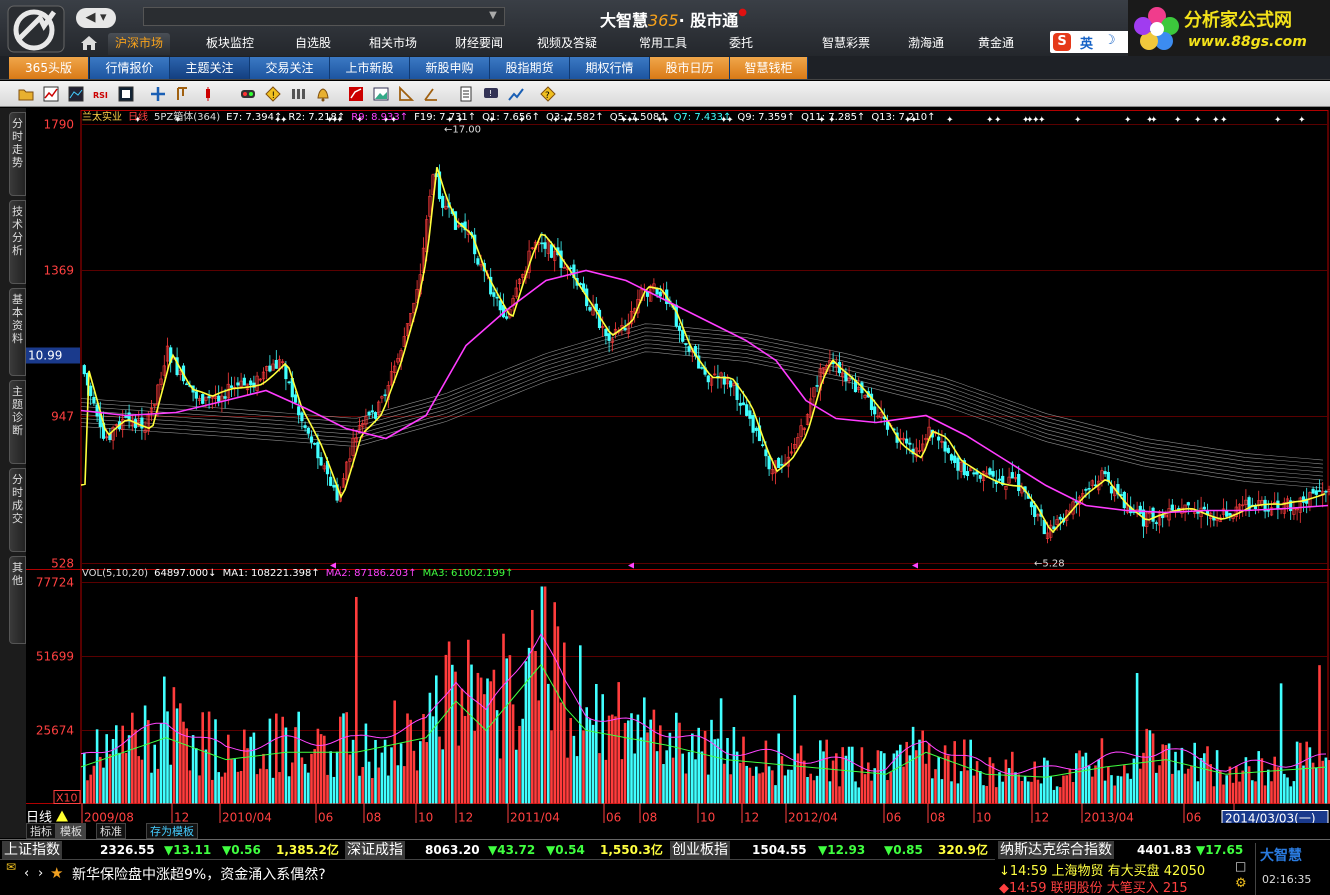  I want to click on speech-icon: !, so click(491, 94).